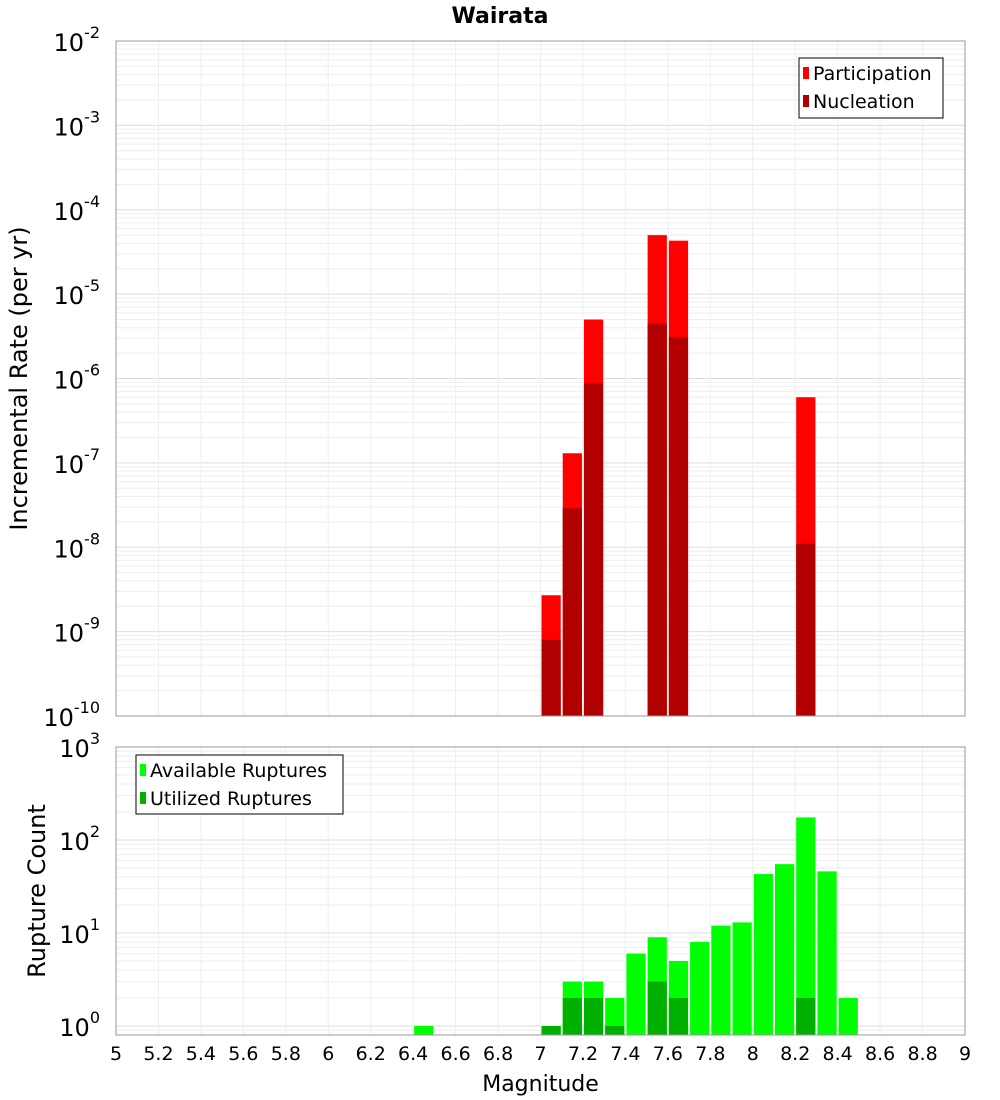  Describe the element at coordinates (498, 1054) in the screenshot. I see `x-tick-label: 6.8` at that location.